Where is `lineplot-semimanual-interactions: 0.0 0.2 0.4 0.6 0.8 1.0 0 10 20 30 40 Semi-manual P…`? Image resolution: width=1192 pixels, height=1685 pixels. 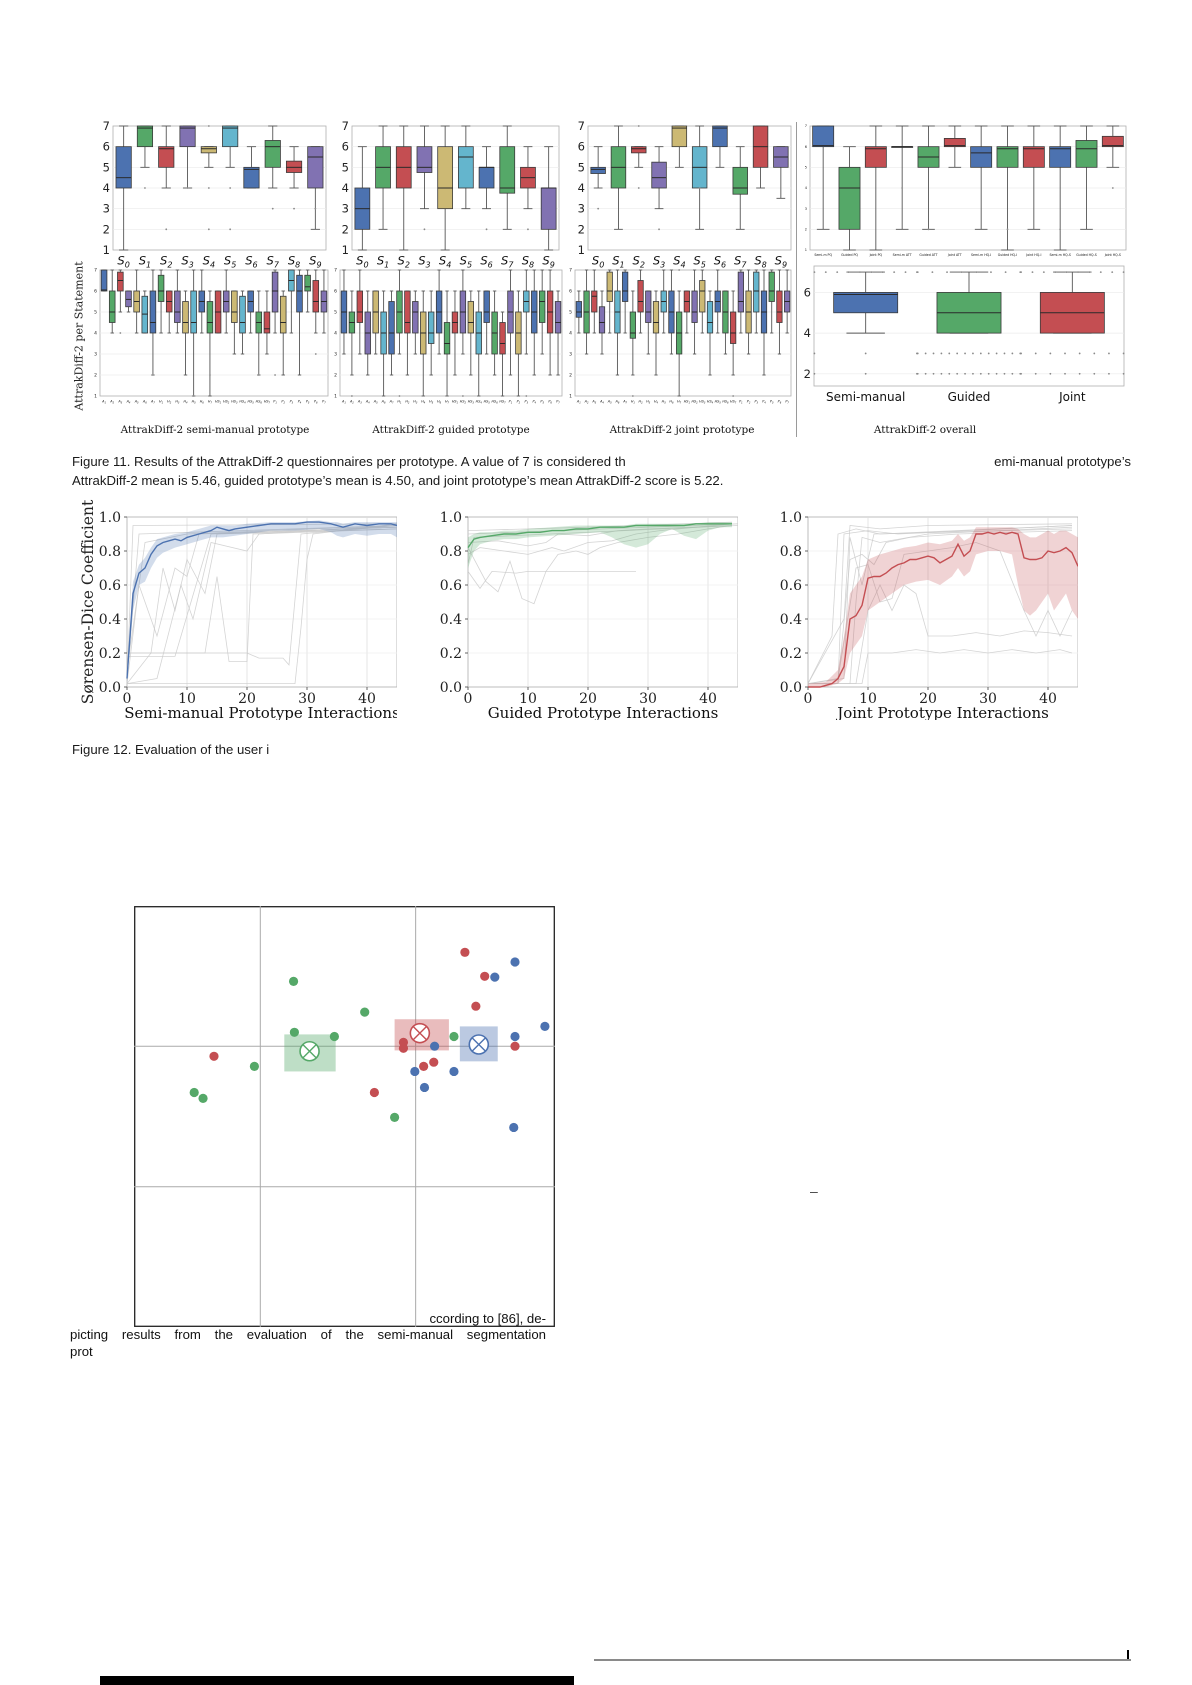 lineplot-semimanual-interactions: 0.0 0.2 0.4 0.6 0.8 1.0 0 10 20 30 40 Semi-manual P… is located at coordinates (241, 613).